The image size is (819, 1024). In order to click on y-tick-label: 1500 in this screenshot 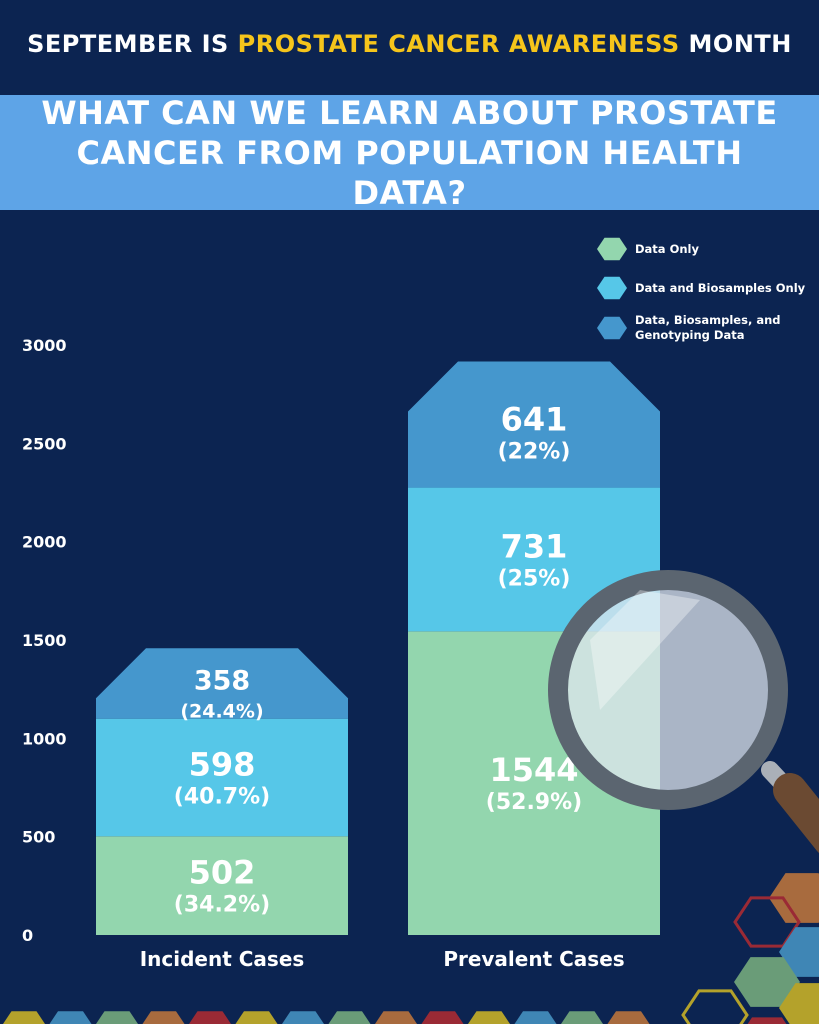, I will do `click(44, 640)`.